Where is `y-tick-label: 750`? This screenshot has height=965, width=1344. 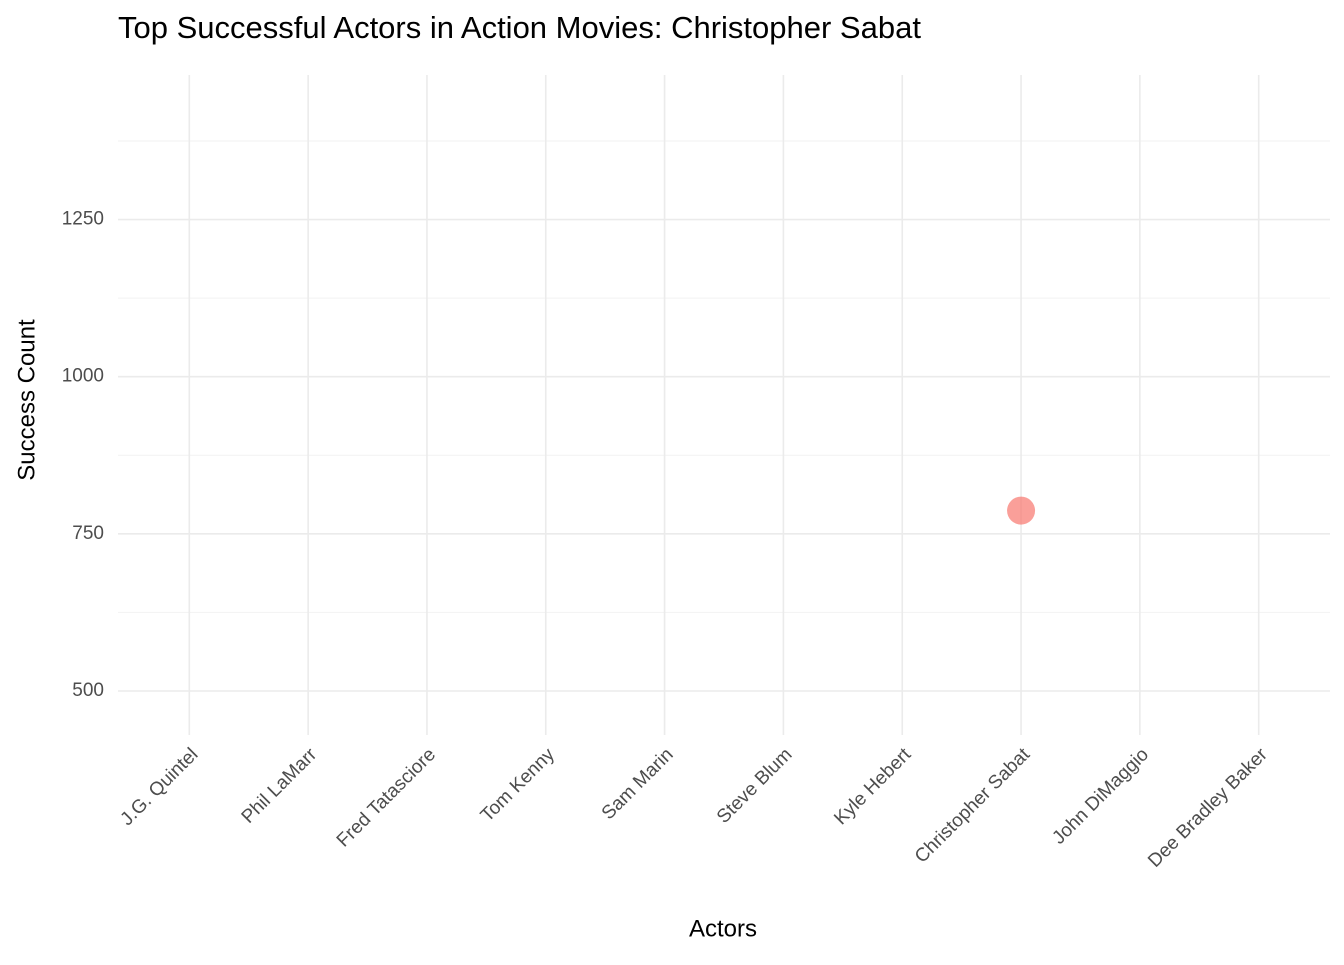 y-tick-label: 750 is located at coordinates (88, 533).